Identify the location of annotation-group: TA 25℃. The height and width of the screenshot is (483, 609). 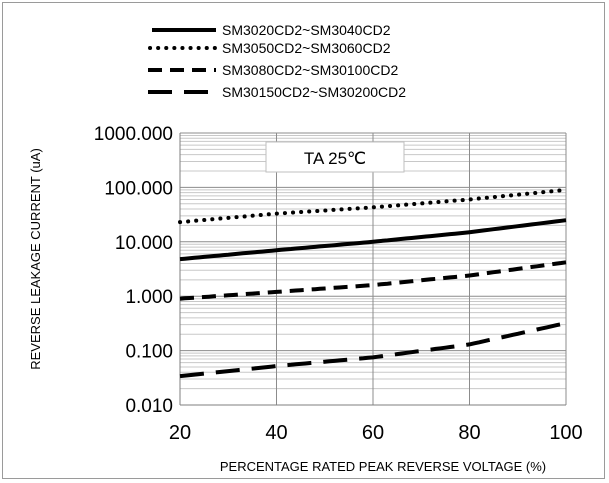
(335, 157).